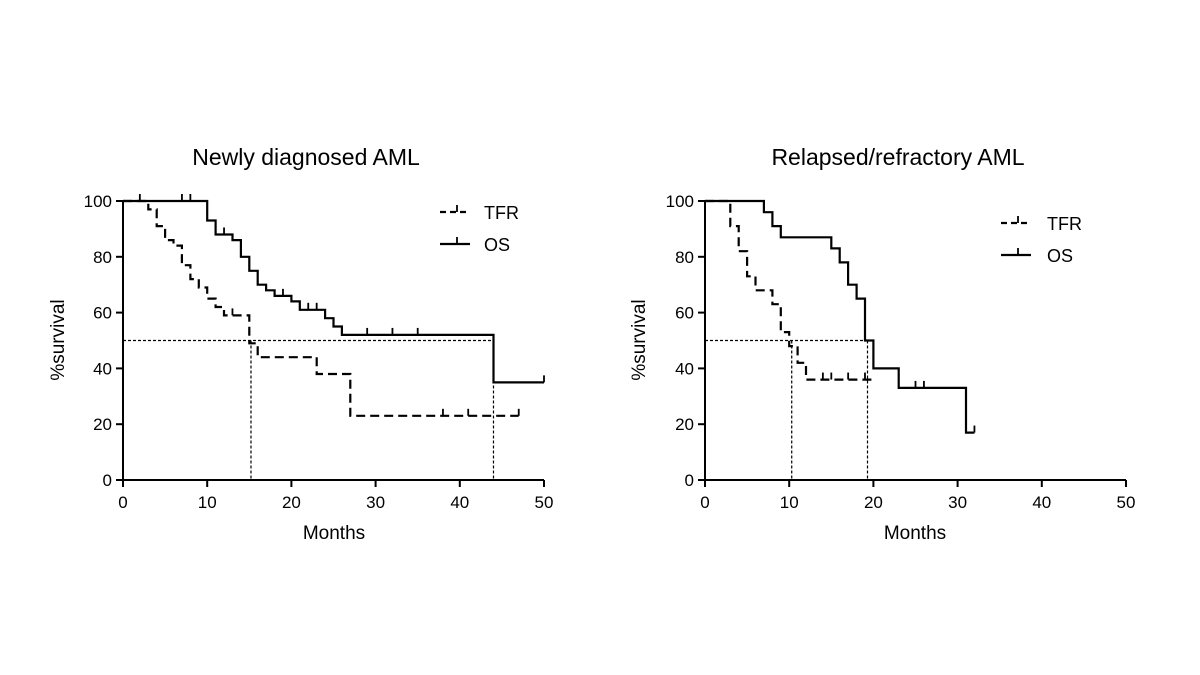 This screenshot has width=1200, height=675. What do you see at coordinates (897, 157) in the screenshot?
I see `chart-title: Relapsed/refractory AML` at bounding box center [897, 157].